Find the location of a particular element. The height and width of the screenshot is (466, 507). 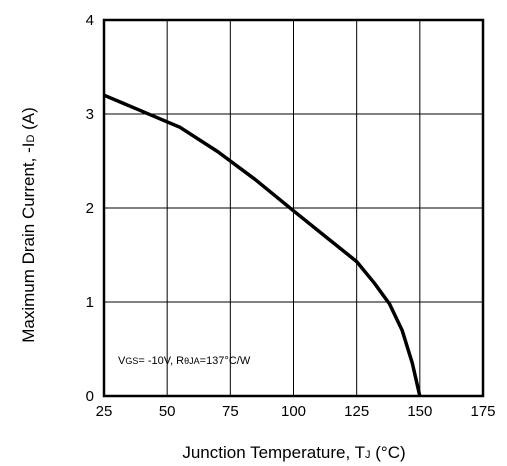

annot-r-val: =137°C/W is located at coordinates (225, 361).